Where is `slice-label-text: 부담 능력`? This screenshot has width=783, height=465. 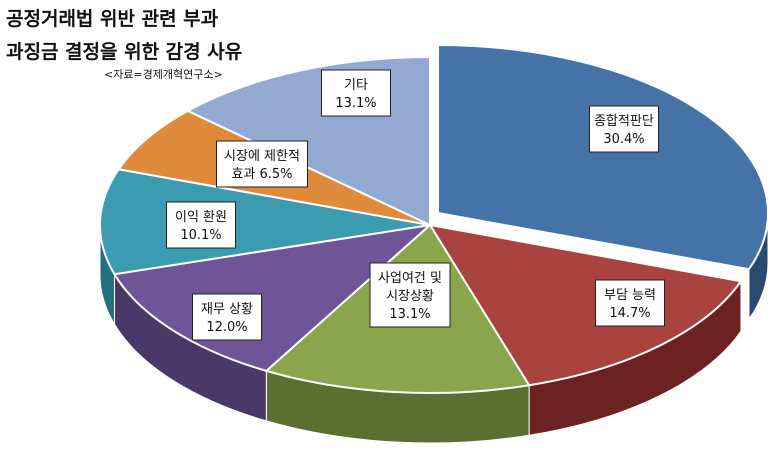 slice-label-text: 부담 능력 is located at coordinates (630, 295).